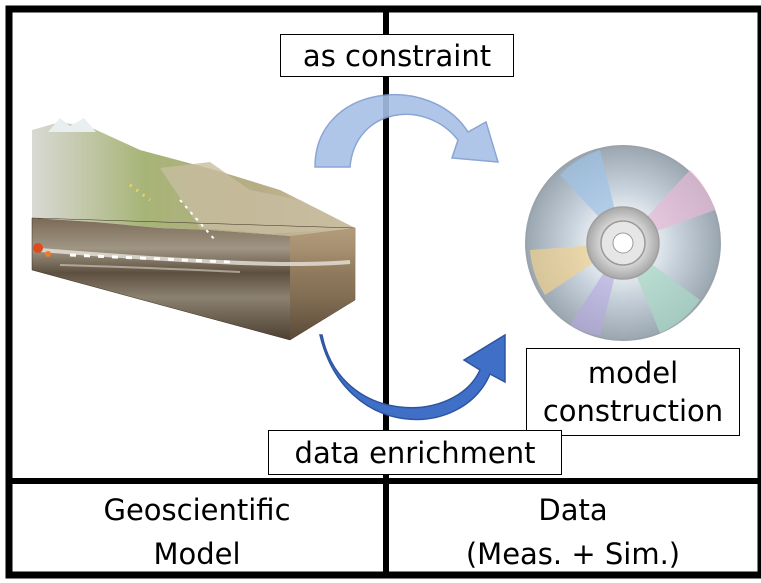 This screenshot has height=583, width=761. What do you see at coordinates (197, 532) in the screenshot?
I see `footer-left-cell: Geoscientific Model` at bounding box center [197, 532].